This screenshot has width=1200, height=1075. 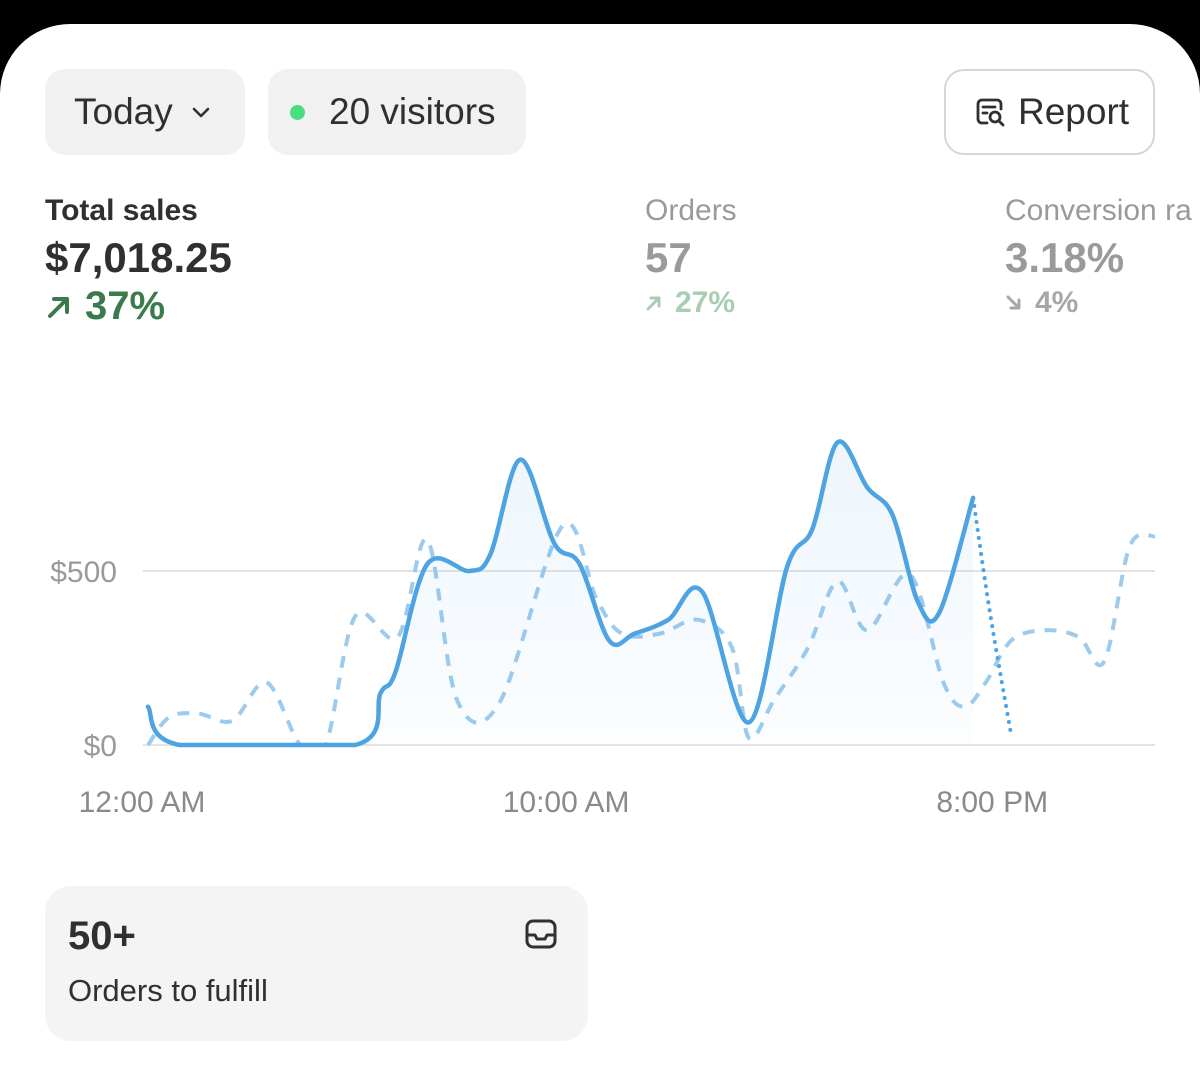 What do you see at coordinates (566, 802) in the screenshot?
I see `x-tick-label: 10:00 AM` at bounding box center [566, 802].